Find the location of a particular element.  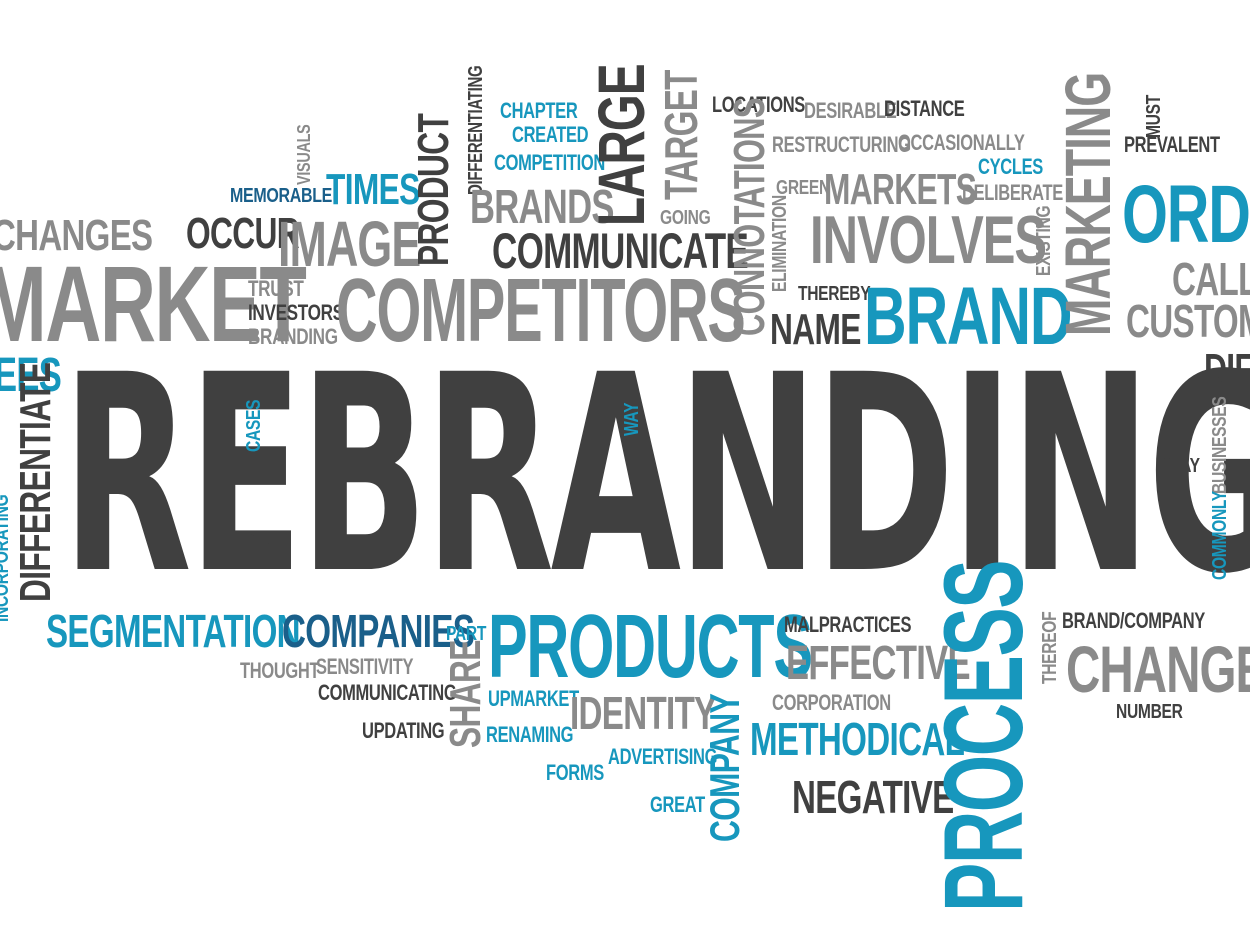

word-customer: CUSTOME is located at coordinates (1188, 321).